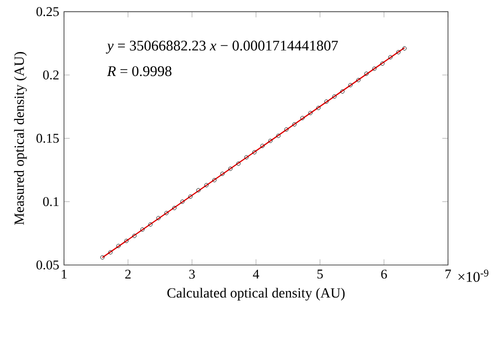  Describe the element at coordinates (51, 75) in the screenshot. I see `y-tick-label: 0.2` at that location.